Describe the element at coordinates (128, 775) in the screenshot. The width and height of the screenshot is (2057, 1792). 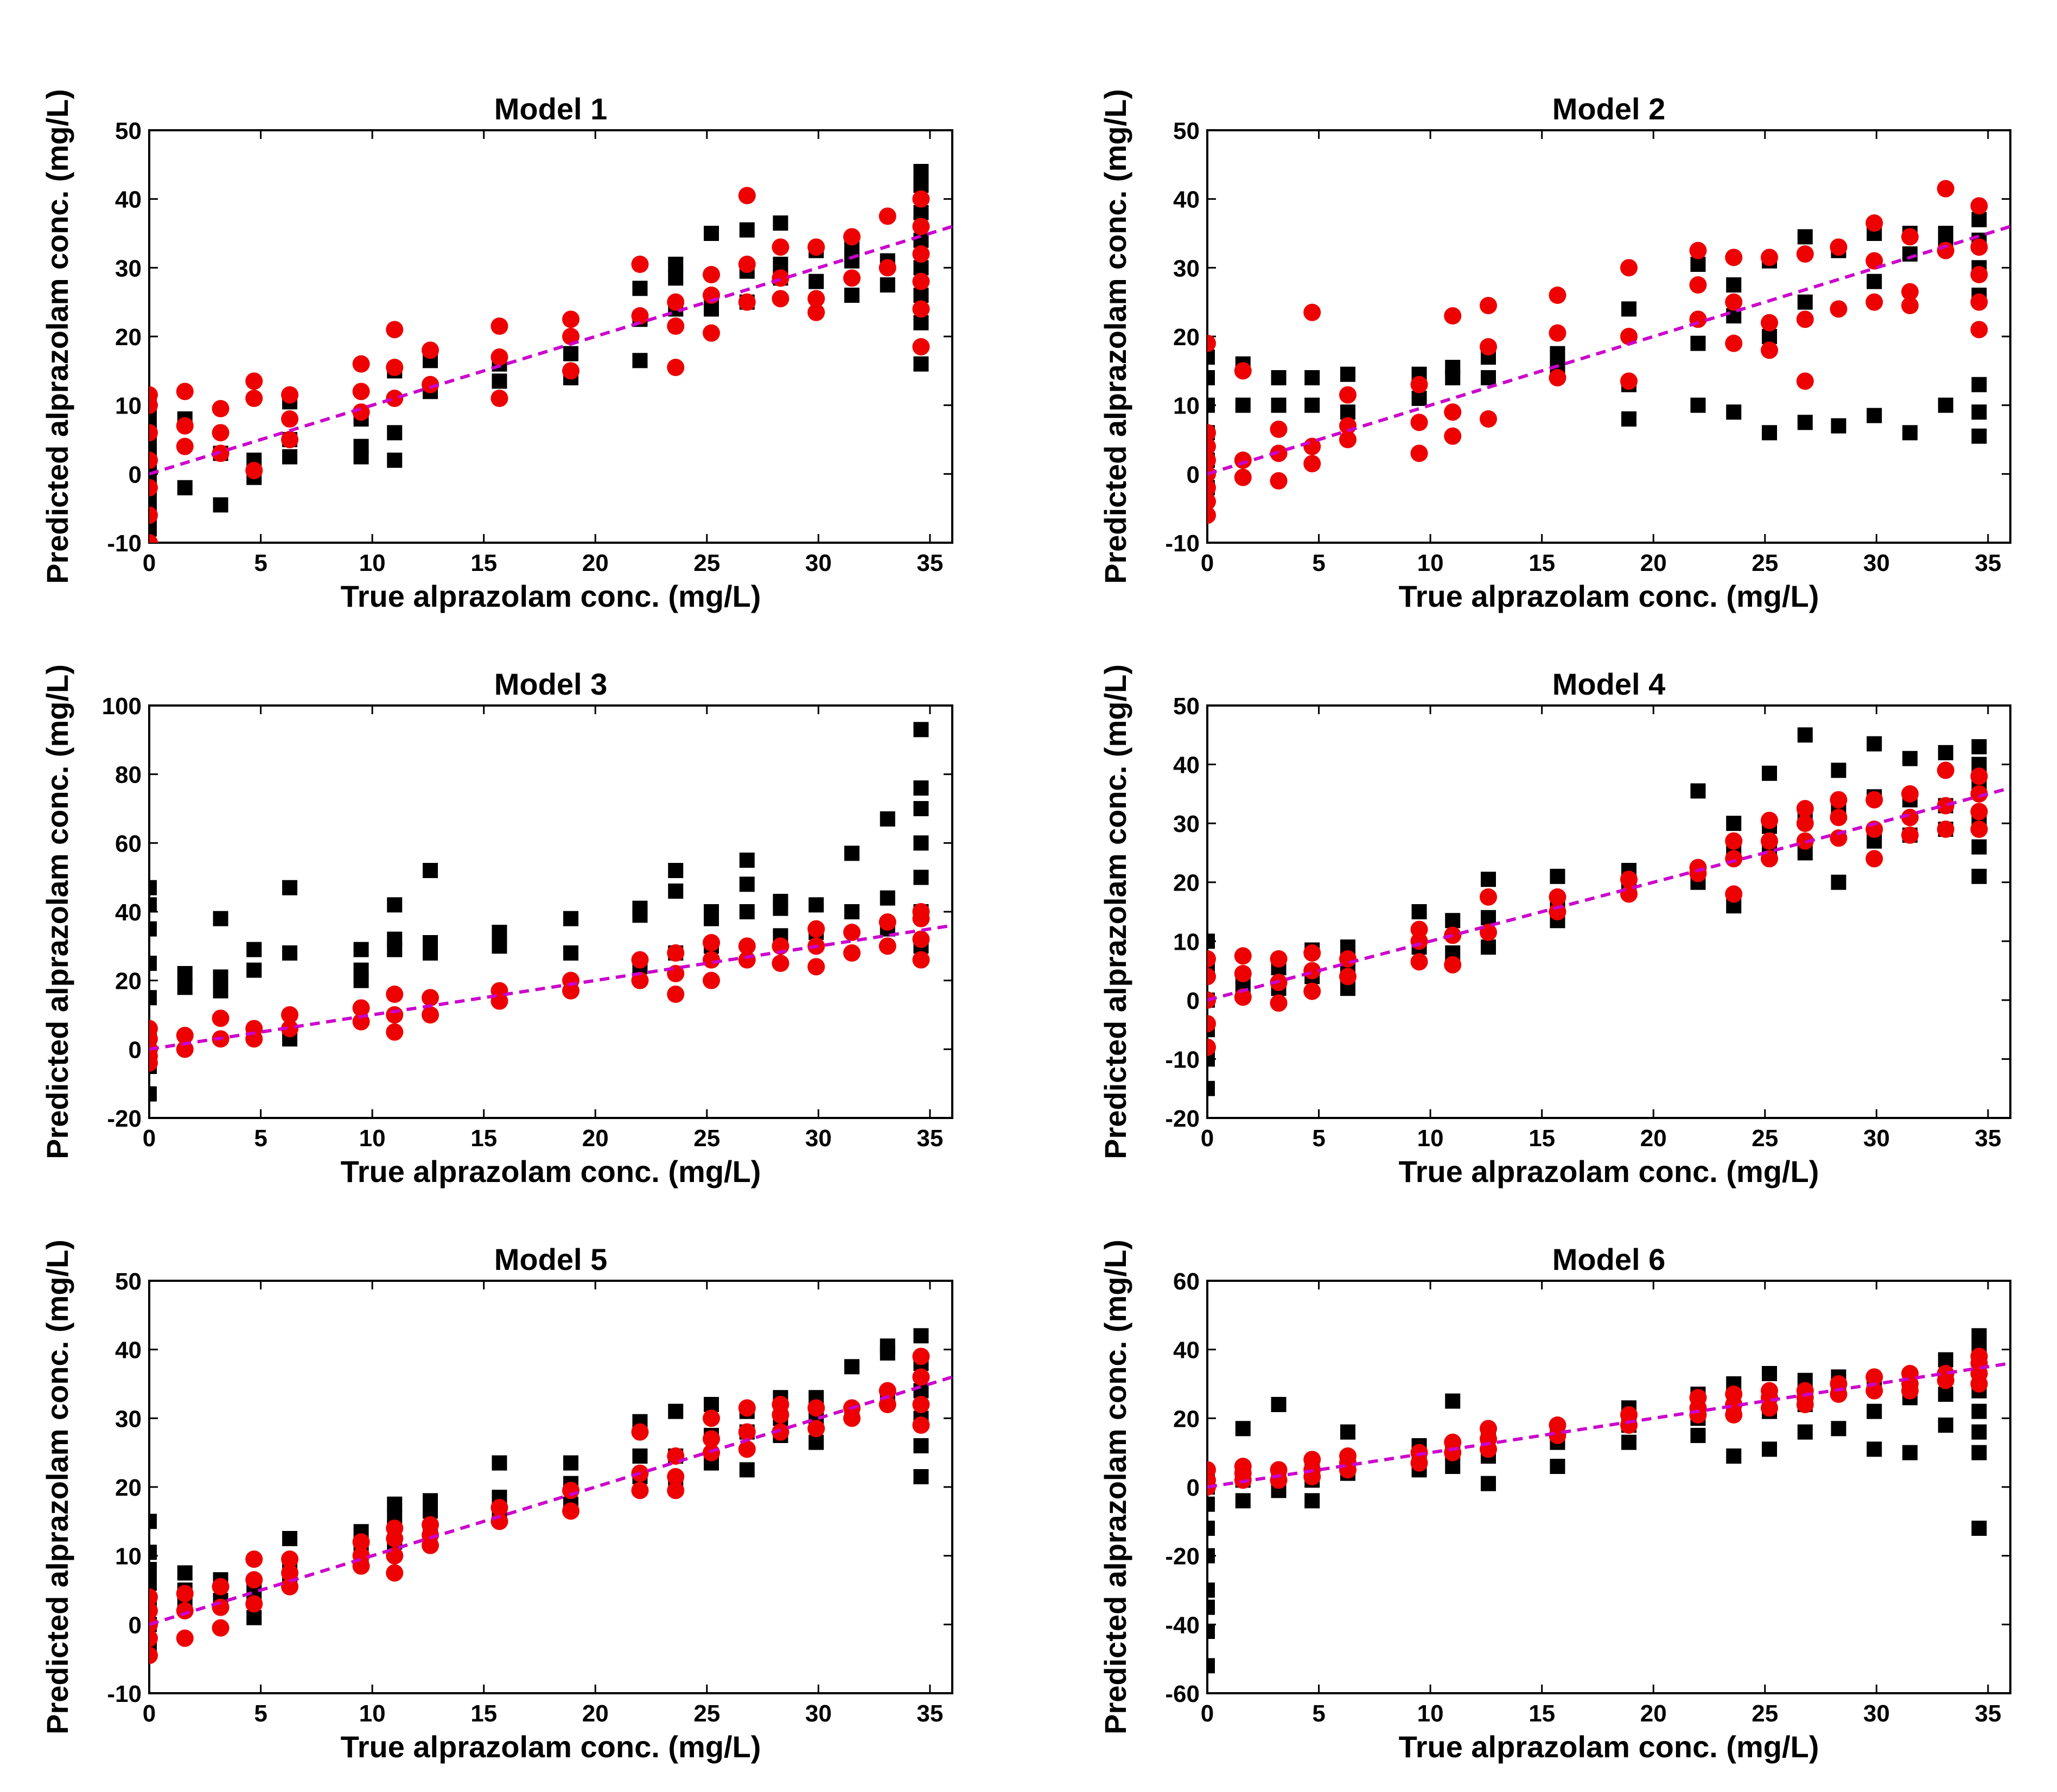
I see `y-tick-label: 80` at that location.